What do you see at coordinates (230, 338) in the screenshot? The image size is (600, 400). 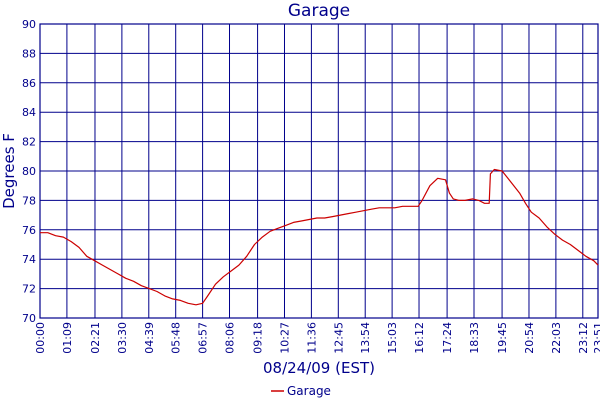 I see `x-tick-label: 08:06` at bounding box center [230, 338].